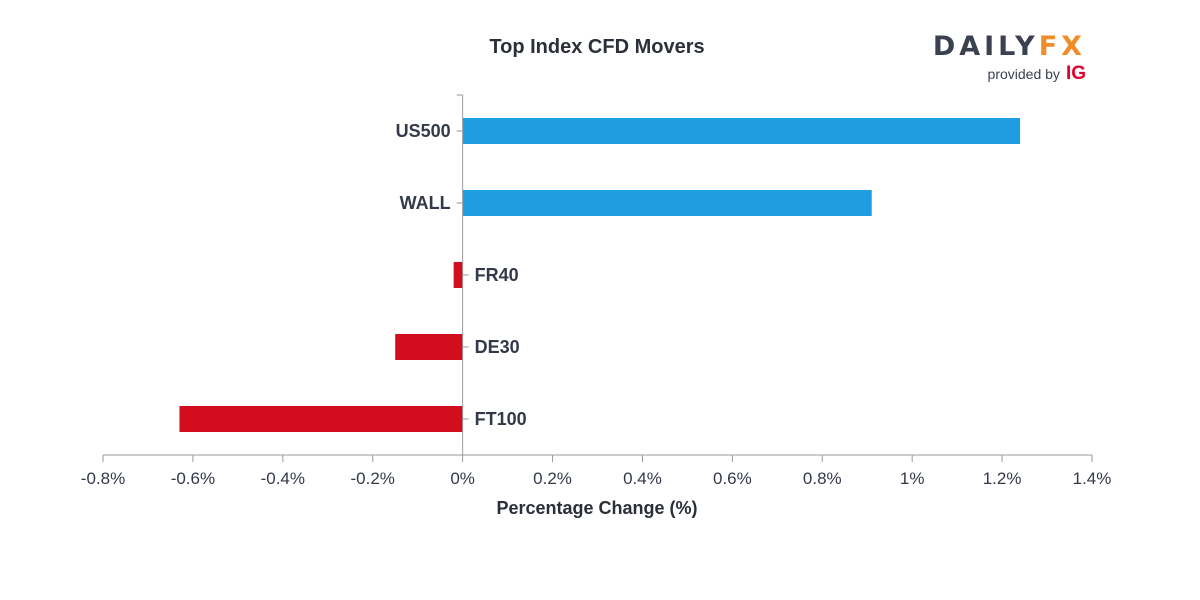 The height and width of the screenshot is (600, 1200). What do you see at coordinates (822, 478) in the screenshot?
I see `x-tick-label: 0.8%` at bounding box center [822, 478].